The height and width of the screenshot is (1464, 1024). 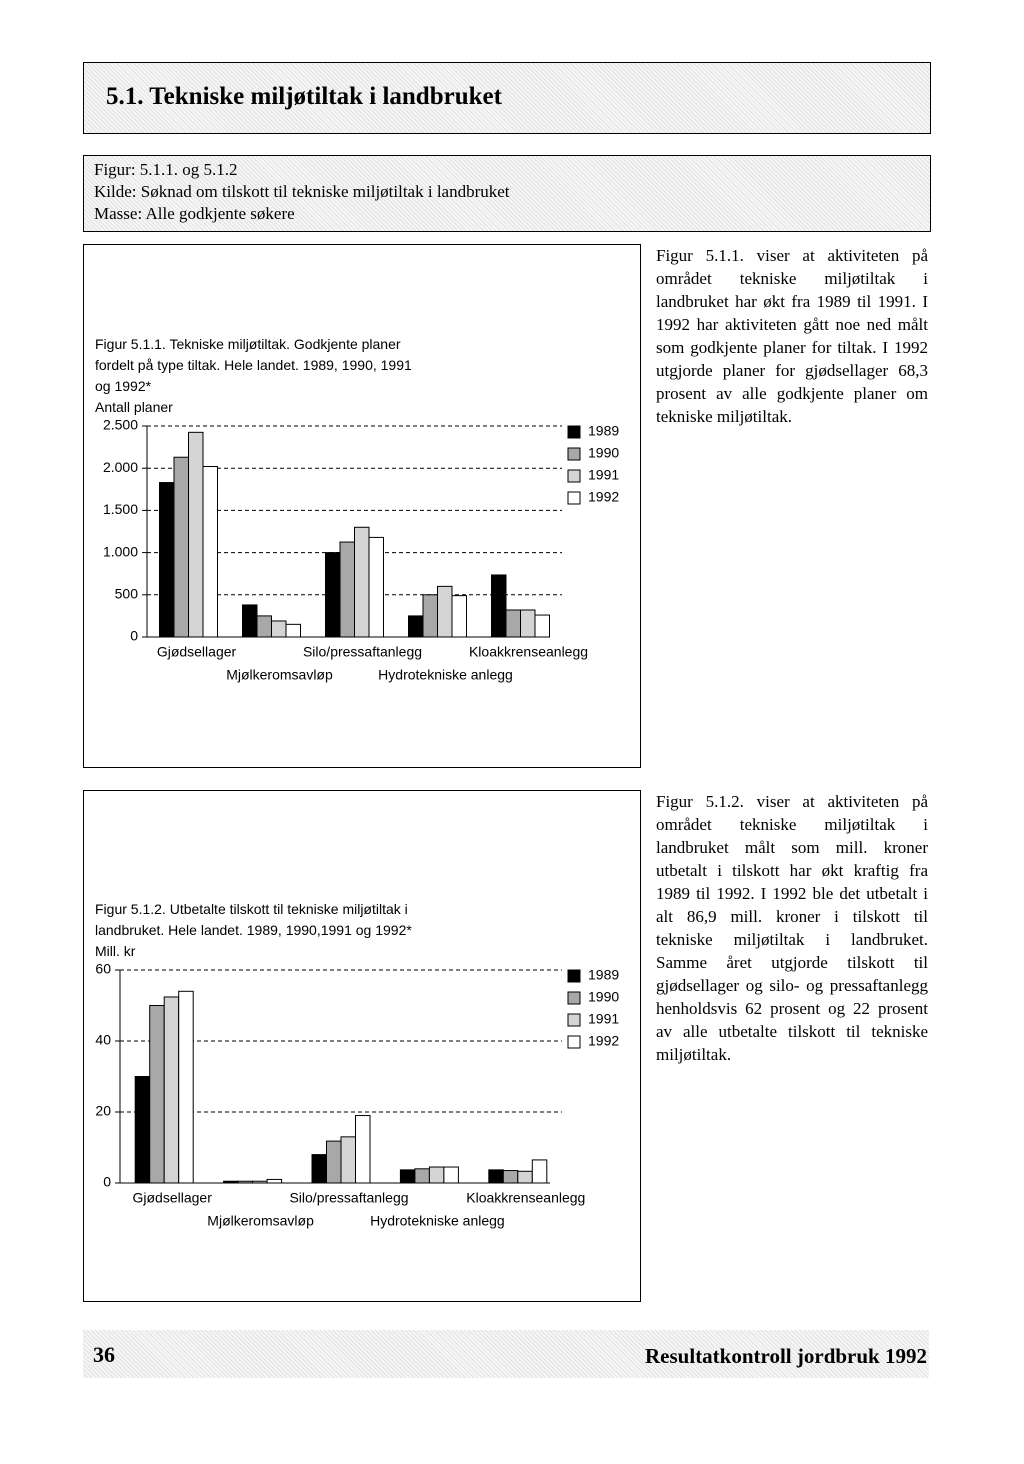 What do you see at coordinates (507, 98) in the screenshot?
I see `header-box: 5.1. Tekniske miljøtiltak i landbruket` at bounding box center [507, 98].